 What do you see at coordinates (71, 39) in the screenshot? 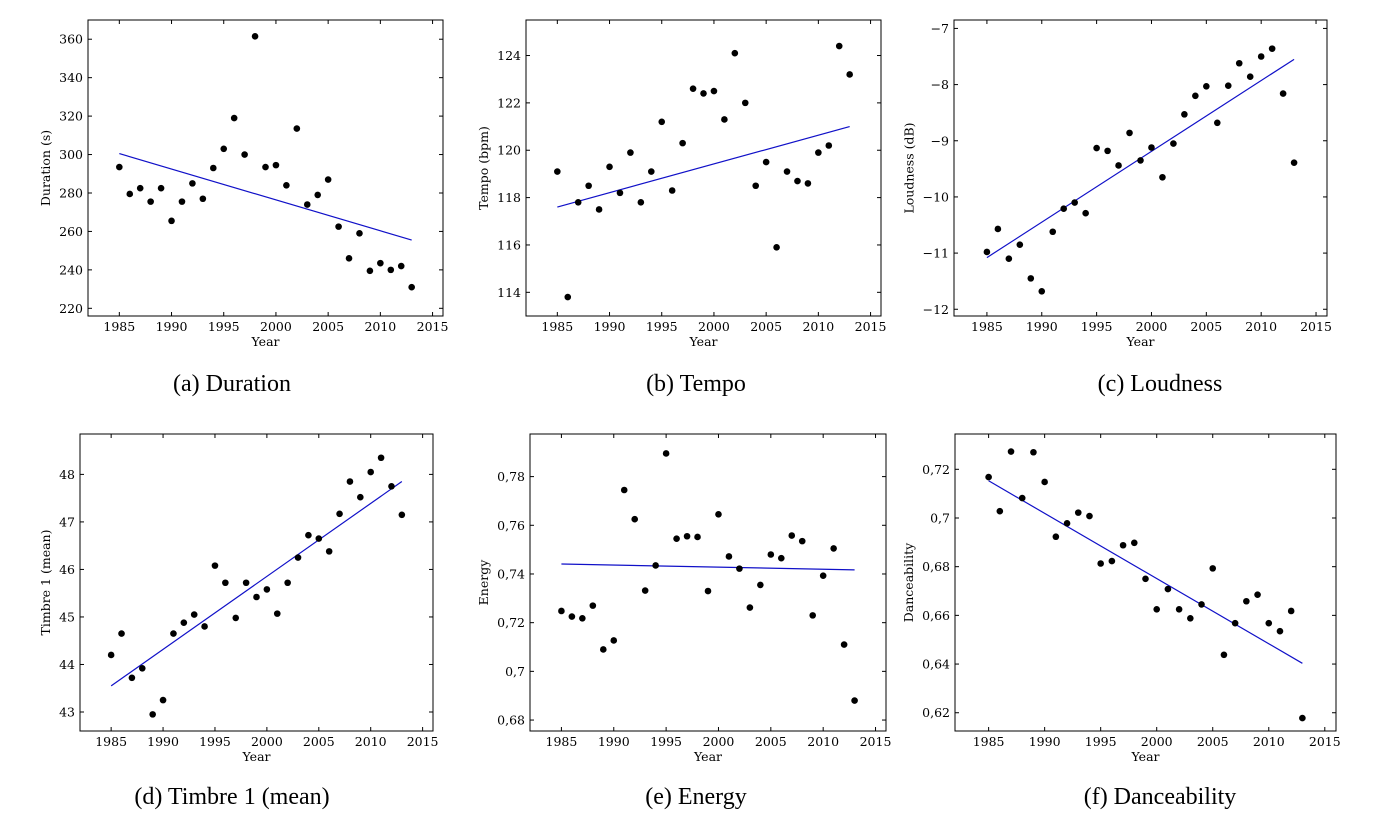
I see `y-tick-label: 360` at bounding box center [71, 39].